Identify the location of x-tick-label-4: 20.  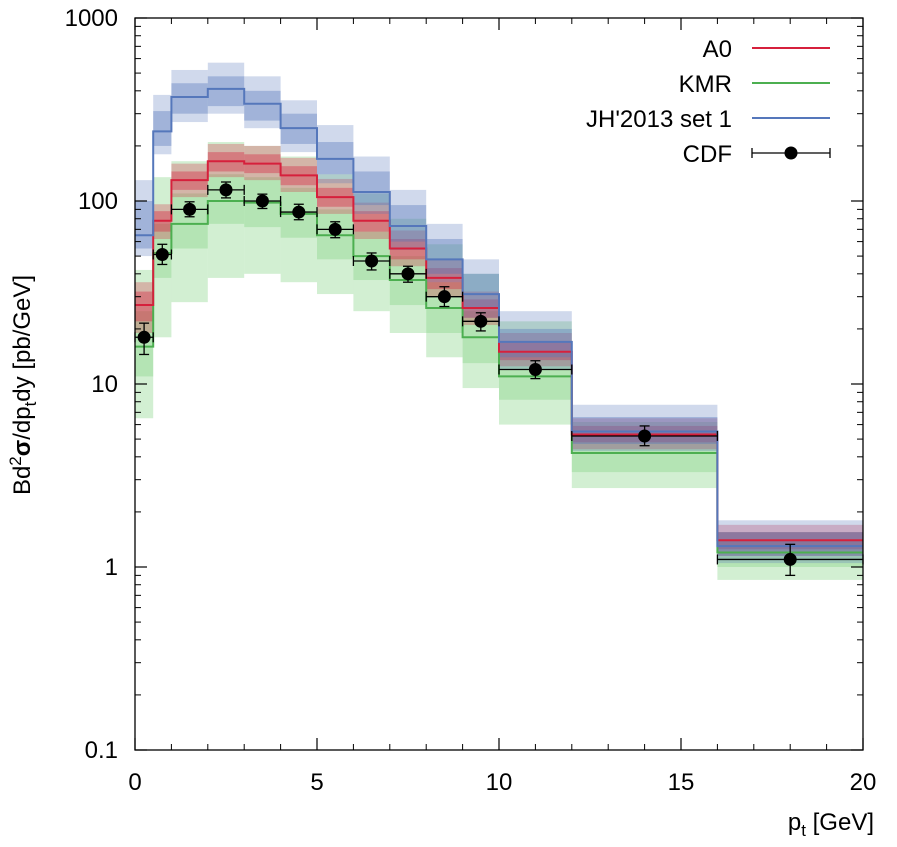
(863, 782).